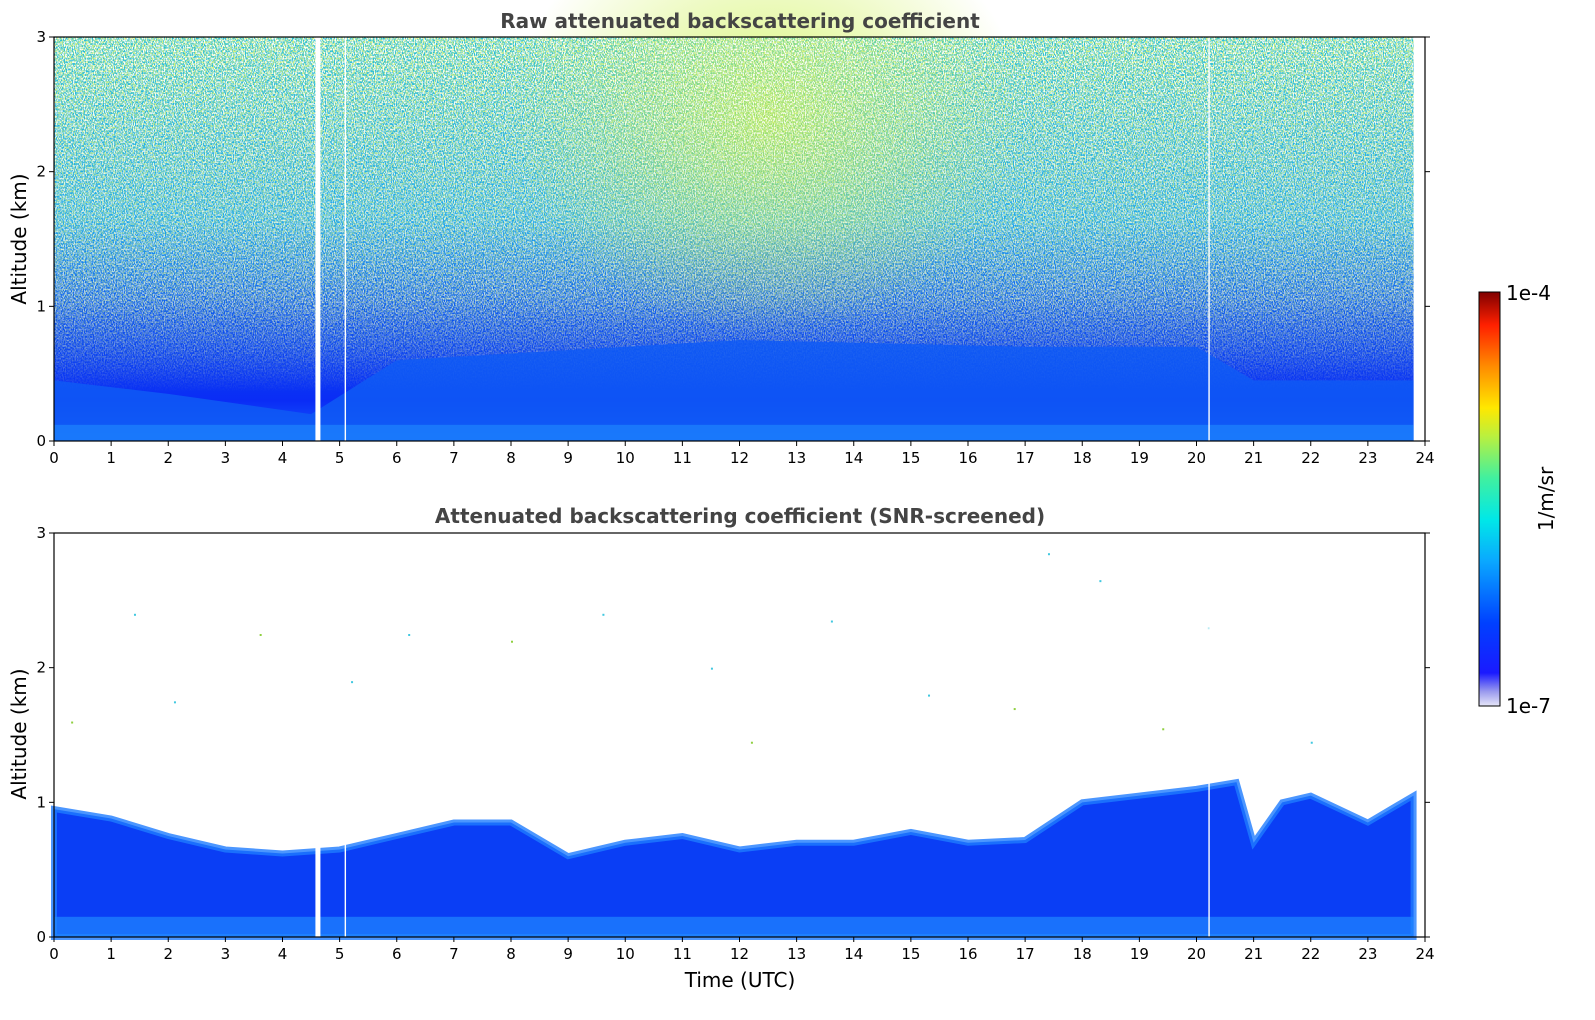 The image size is (1595, 1020). I want to click on raw-surface-layer, so click(734, 432).